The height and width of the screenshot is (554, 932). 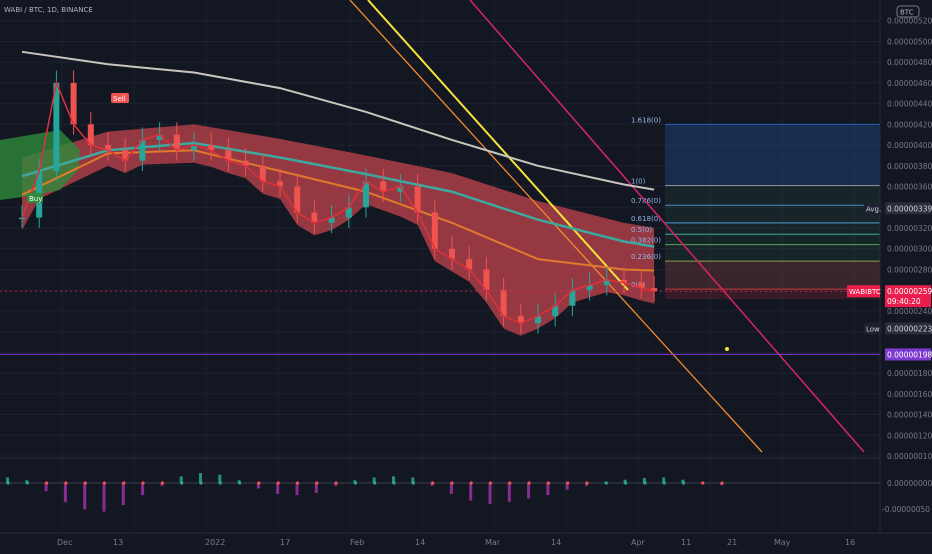 I want to click on price-tick-label: 0.00000380, so click(x=909, y=166).